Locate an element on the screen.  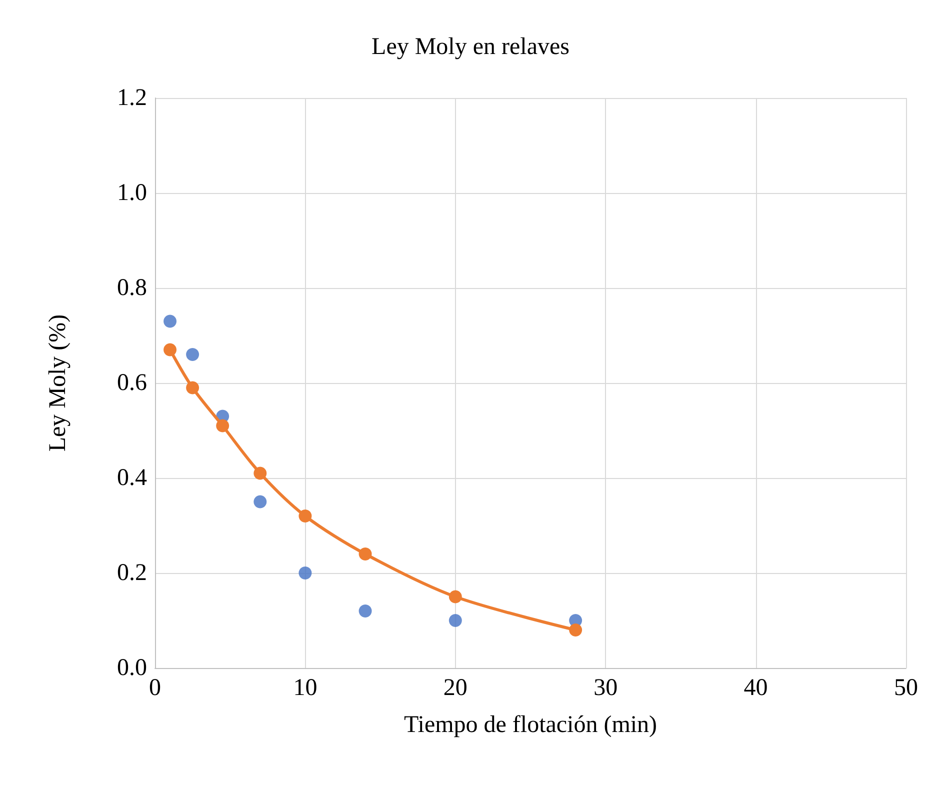
x-tick-label: 50 is located at coordinates (906, 688).